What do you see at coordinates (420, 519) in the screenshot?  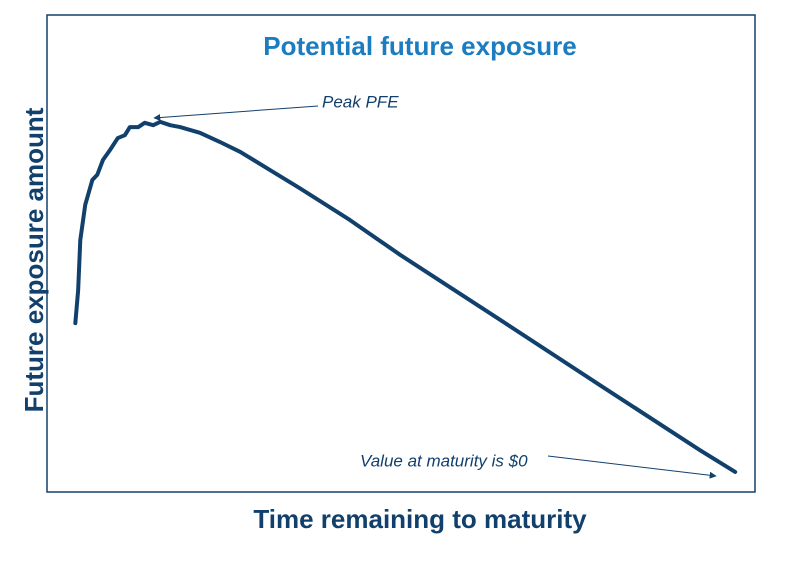 I see `x-axis-label: Time remaining to maturity` at bounding box center [420, 519].